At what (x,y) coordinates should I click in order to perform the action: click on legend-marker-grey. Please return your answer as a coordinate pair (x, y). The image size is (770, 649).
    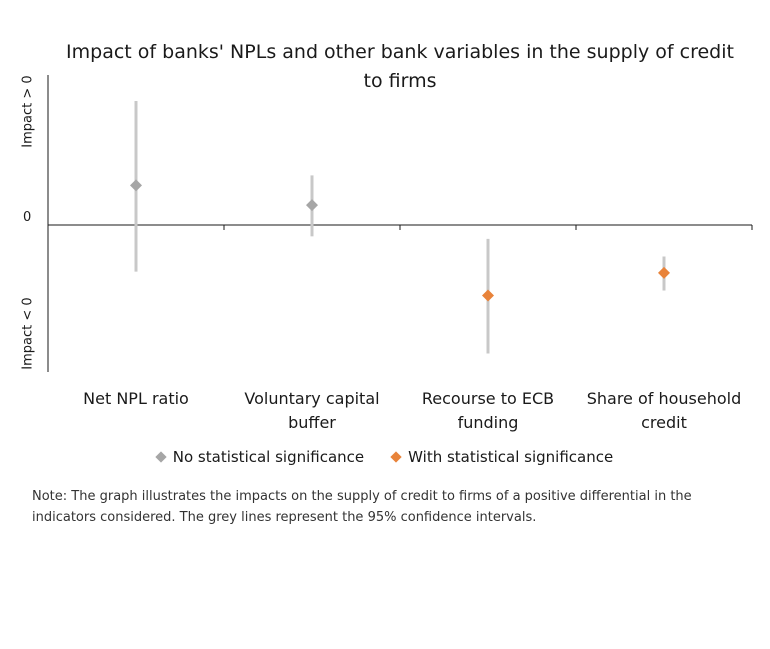
    Looking at the image, I should click on (161, 457).